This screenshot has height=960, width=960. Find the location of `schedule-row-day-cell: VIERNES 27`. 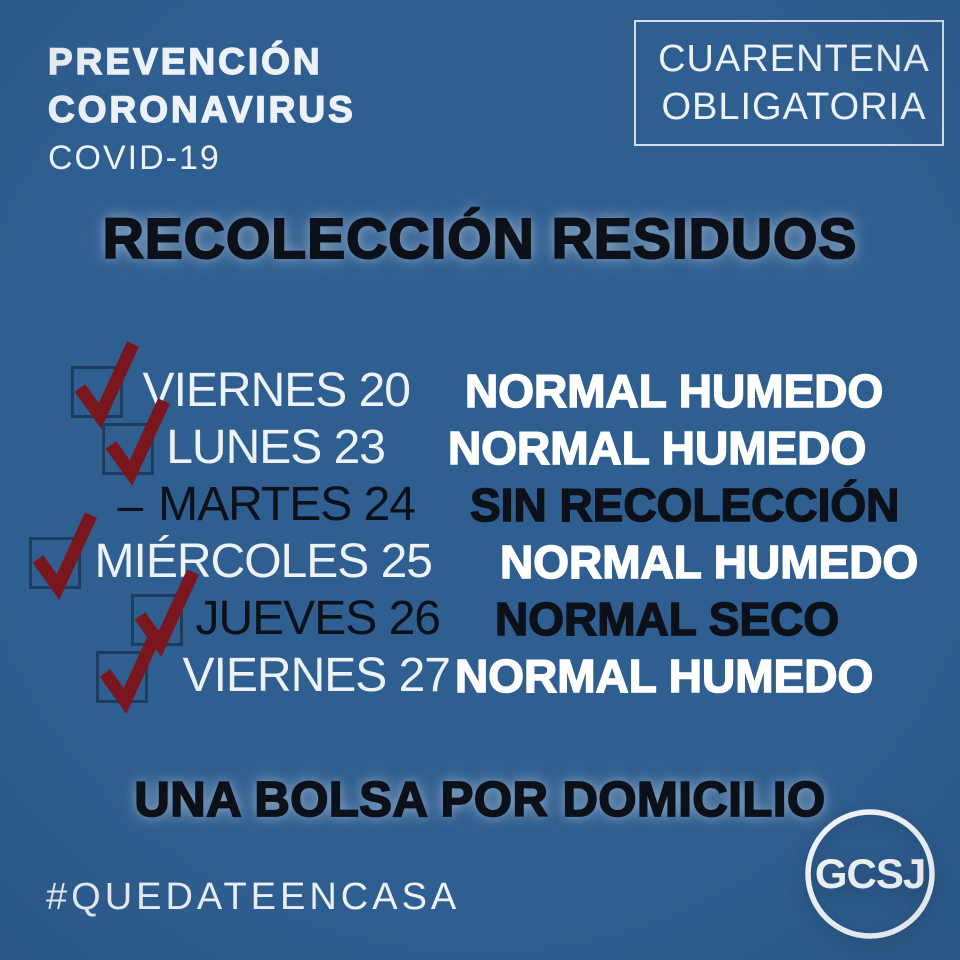

schedule-row-day-cell: VIERNES 27 is located at coordinates (230, 669).